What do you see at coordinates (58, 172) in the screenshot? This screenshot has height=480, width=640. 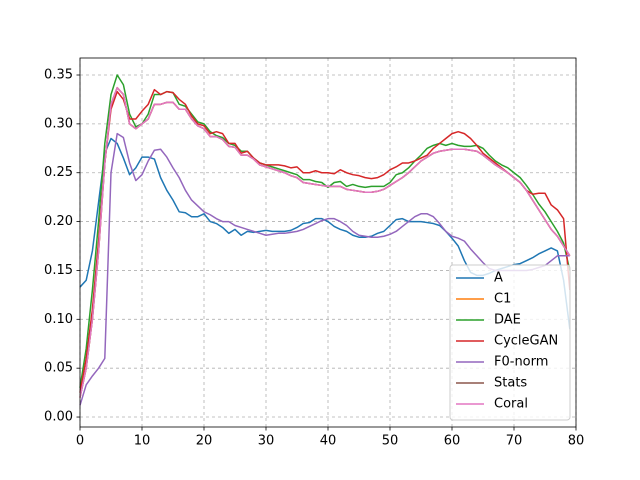 I see `y-tick-label: 0.25` at bounding box center [58, 172].